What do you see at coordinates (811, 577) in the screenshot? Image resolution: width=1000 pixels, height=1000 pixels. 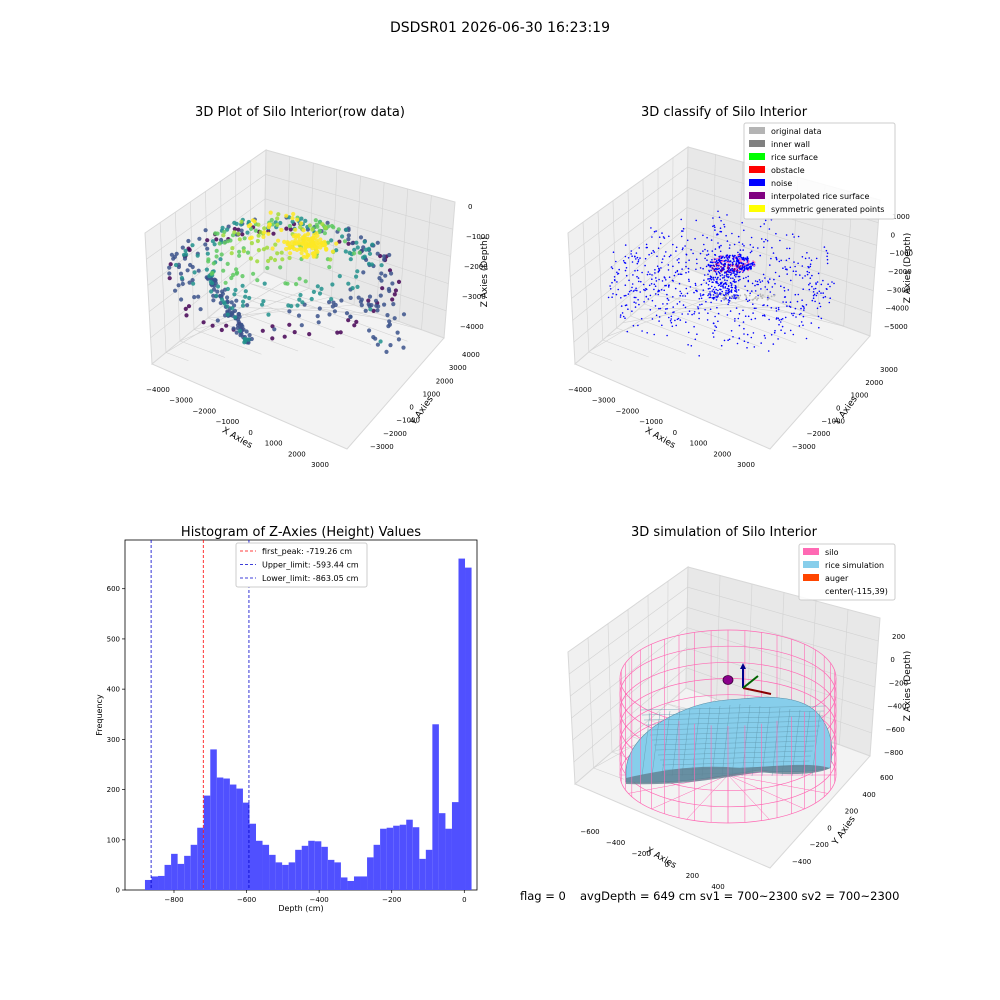 I see `sim-legend-swatch` at bounding box center [811, 577].